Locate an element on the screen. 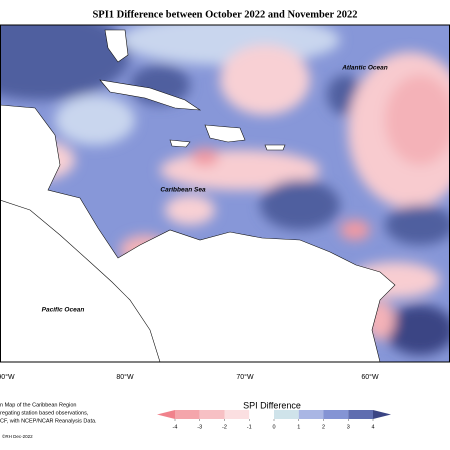 This screenshot has width=450, height=450. legend-title: SPI Difference is located at coordinates (272, 405).